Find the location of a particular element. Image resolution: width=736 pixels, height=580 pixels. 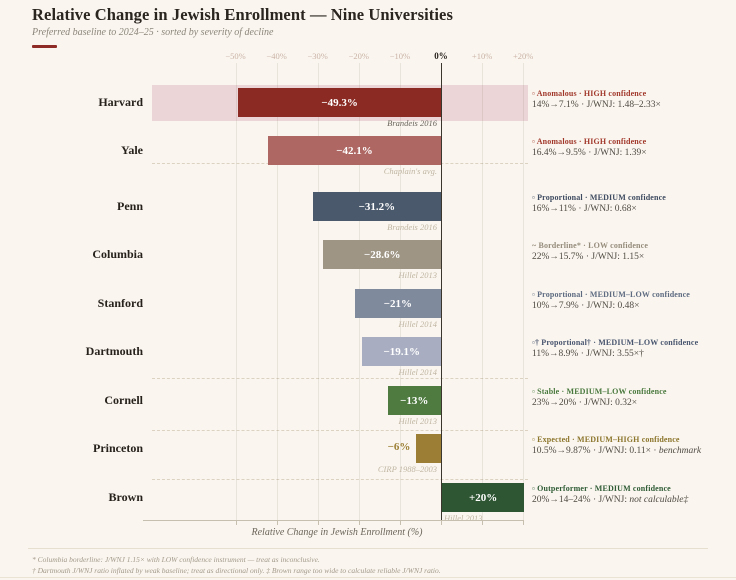

axis-tick-label: −10% is located at coordinates (400, 56).